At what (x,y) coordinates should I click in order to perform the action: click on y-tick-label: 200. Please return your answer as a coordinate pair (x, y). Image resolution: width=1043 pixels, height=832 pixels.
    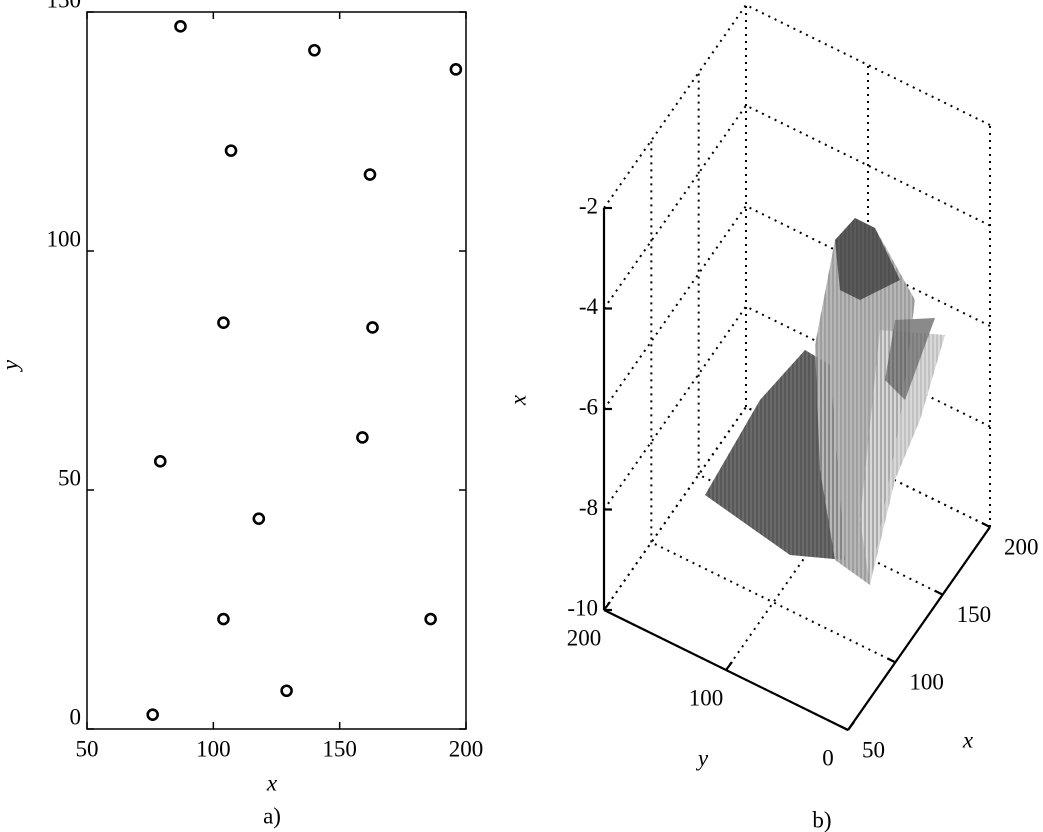
    Looking at the image, I should click on (584, 637).